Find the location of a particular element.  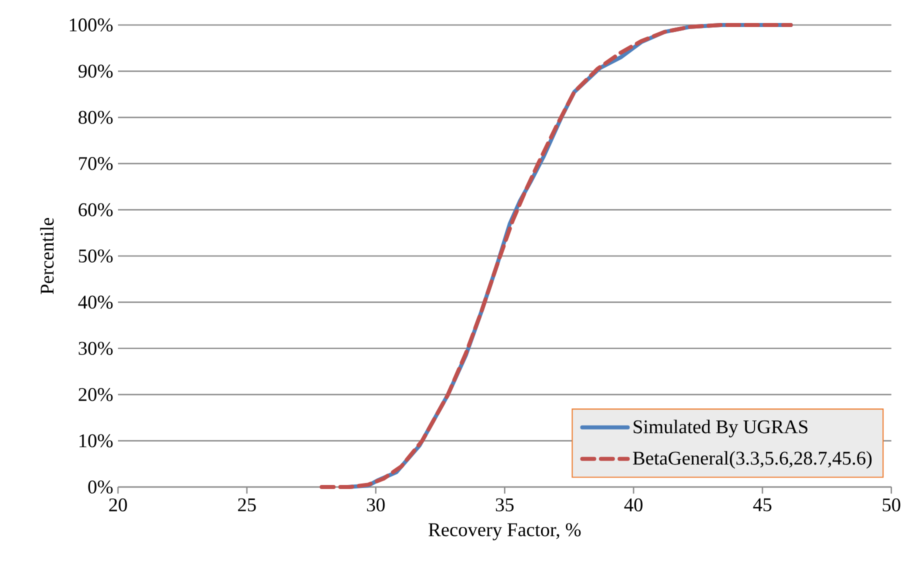

y-tick-label: 80% is located at coordinates (95, 117).